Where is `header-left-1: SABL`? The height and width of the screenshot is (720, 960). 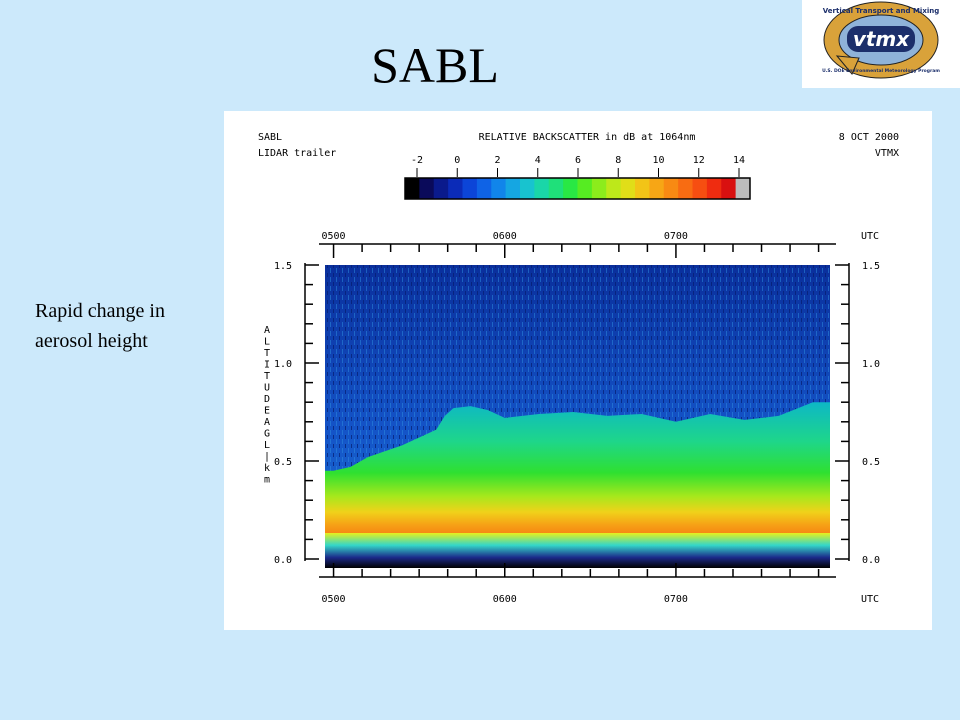
header-left-1: SABL is located at coordinates (270, 137).